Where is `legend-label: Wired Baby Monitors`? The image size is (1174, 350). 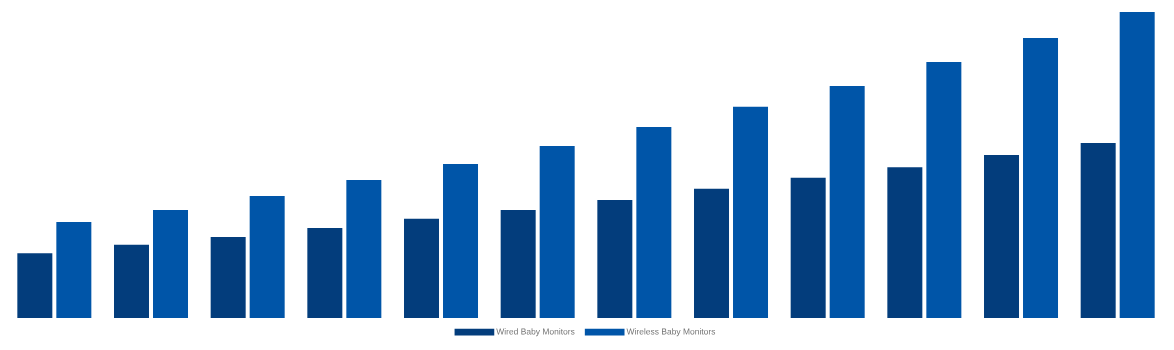 legend-label: Wired Baby Monitors is located at coordinates (535, 332).